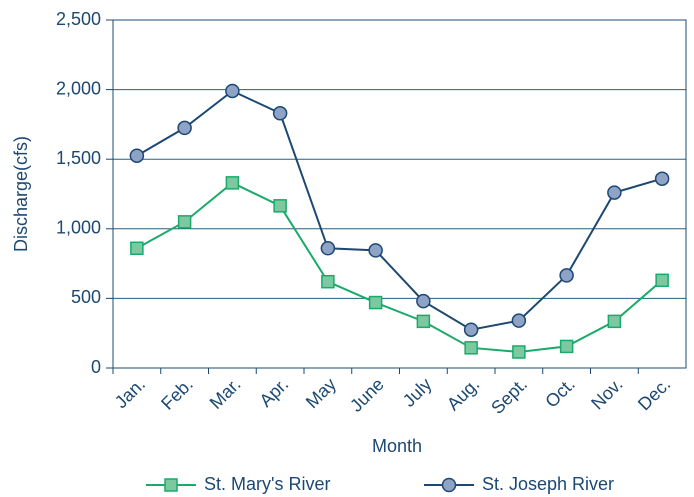  What do you see at coordinates (559, 392) in the screenshot?
I see `x-tick-label: Oct.` at bounding box center [559, 392].